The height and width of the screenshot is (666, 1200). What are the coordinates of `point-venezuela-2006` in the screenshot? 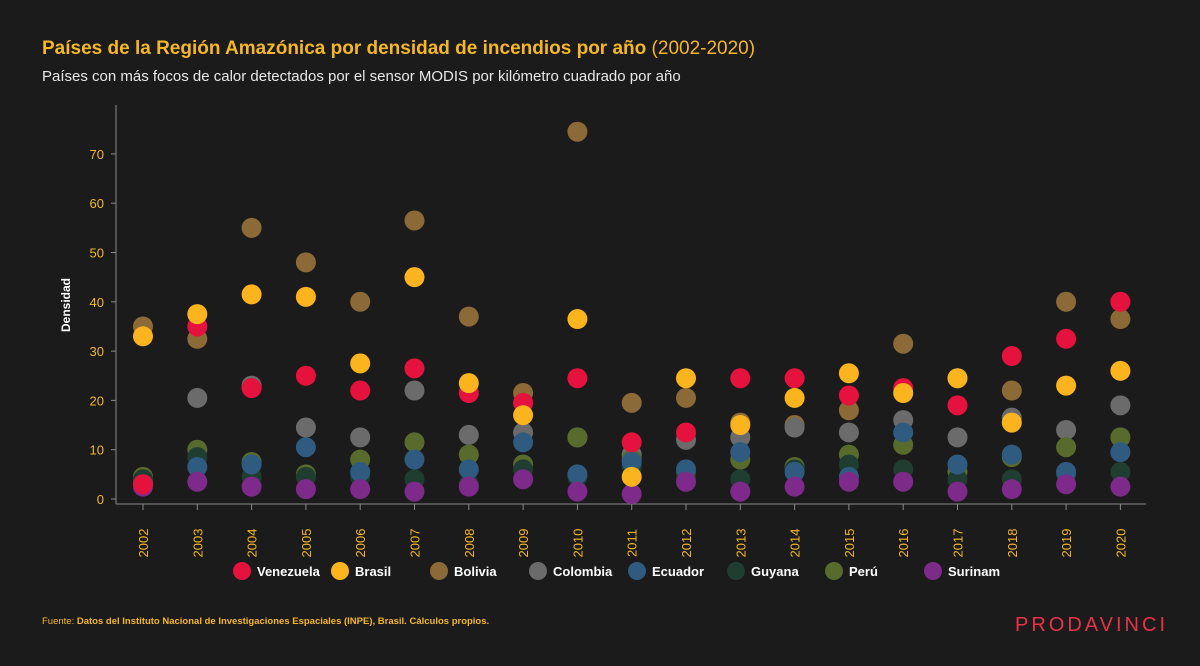 It's located at (360, 390).